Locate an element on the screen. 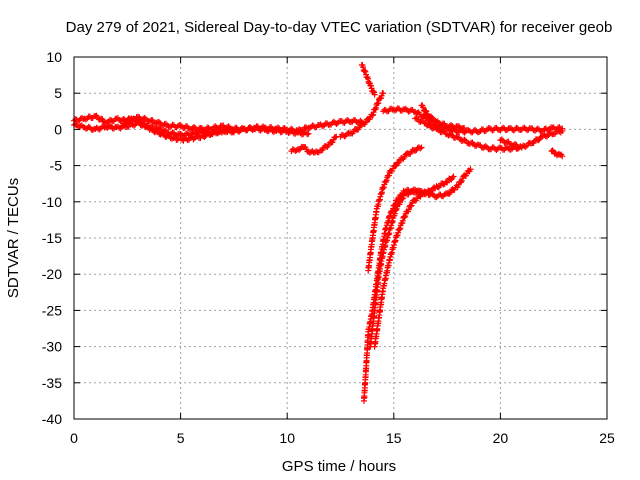 This screenshot has width=640, height=480. y-tick-label: -20 is located at coordinates (52, 274).